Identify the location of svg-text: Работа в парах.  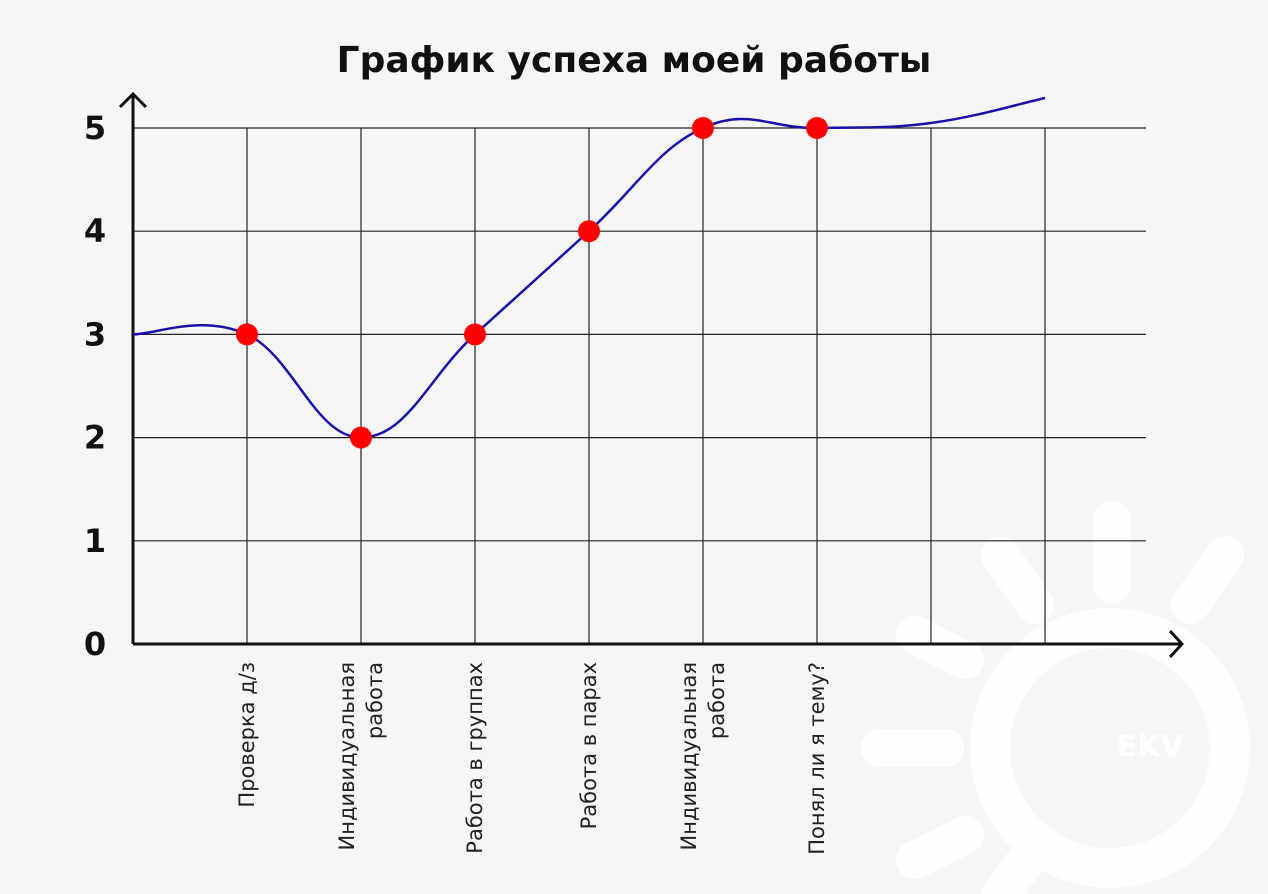
(589, 745).